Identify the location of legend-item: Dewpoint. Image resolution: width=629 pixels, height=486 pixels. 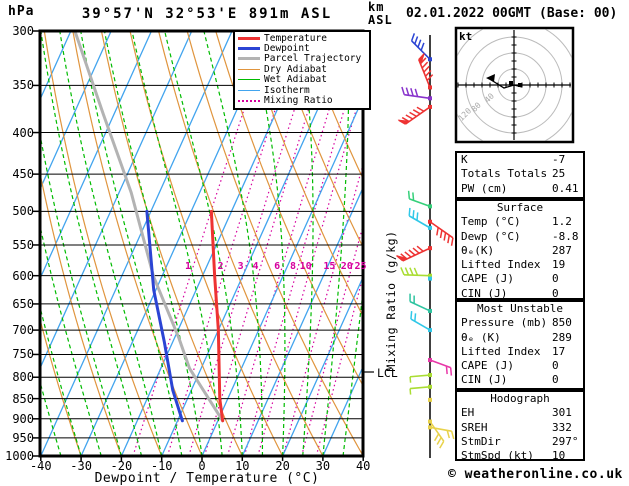
(302, 49).